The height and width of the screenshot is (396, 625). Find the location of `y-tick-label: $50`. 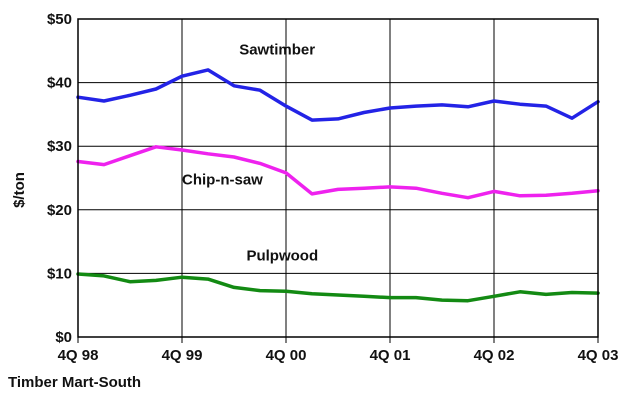

y-tick-label: $50 is located at coordinates (59, 19).